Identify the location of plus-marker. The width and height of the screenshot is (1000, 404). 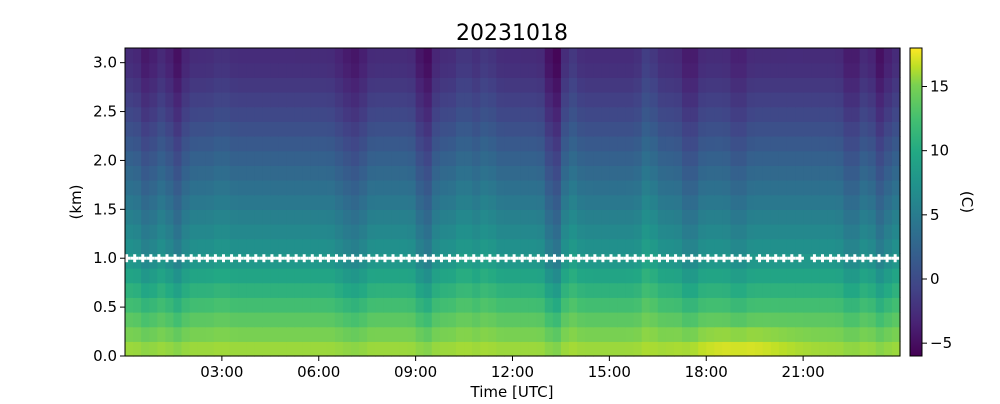
(675, 258).